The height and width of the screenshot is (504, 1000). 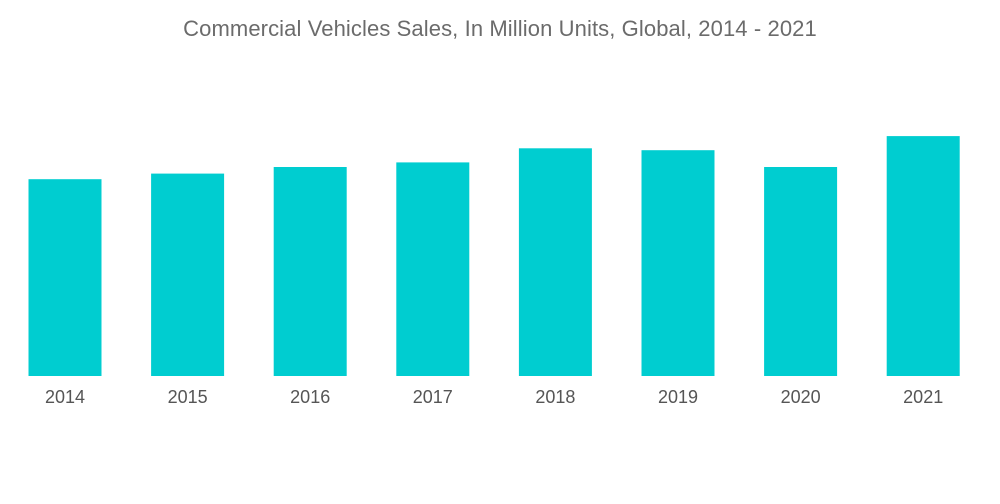 I want to click on bar-2015, so click(x=188, y=274).